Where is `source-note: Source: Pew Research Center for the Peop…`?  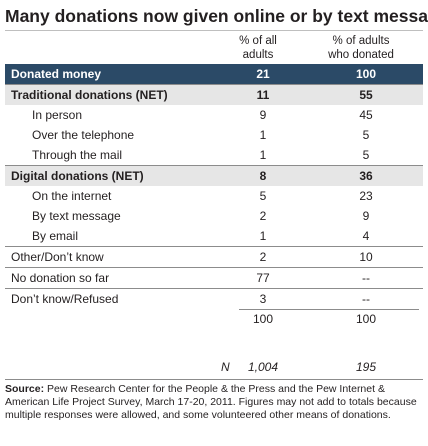
source-note: Source: Pew Research Center for the Peop… is located at coordinates (213, 403).